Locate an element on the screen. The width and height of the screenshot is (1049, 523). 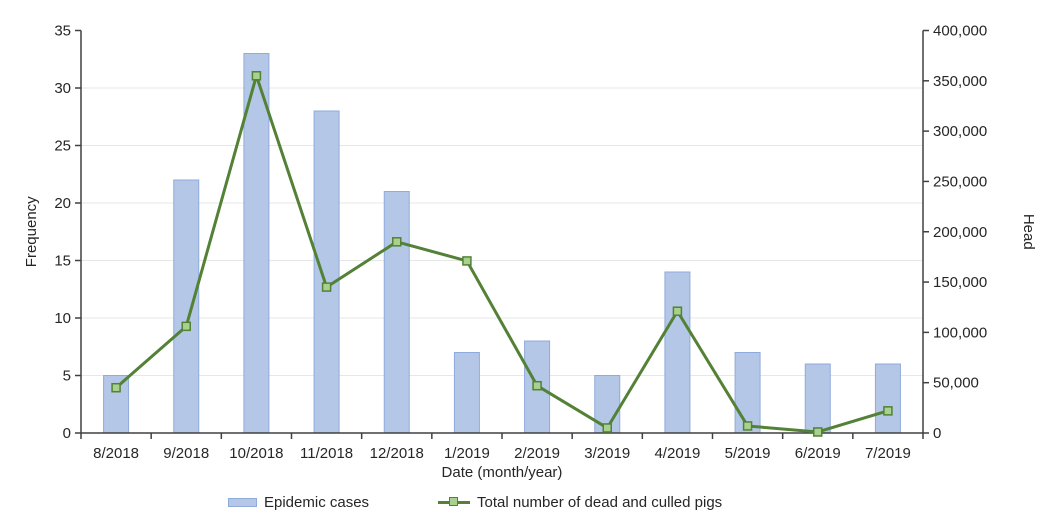
bar-1-2019 is located at coordinates (466, 393).